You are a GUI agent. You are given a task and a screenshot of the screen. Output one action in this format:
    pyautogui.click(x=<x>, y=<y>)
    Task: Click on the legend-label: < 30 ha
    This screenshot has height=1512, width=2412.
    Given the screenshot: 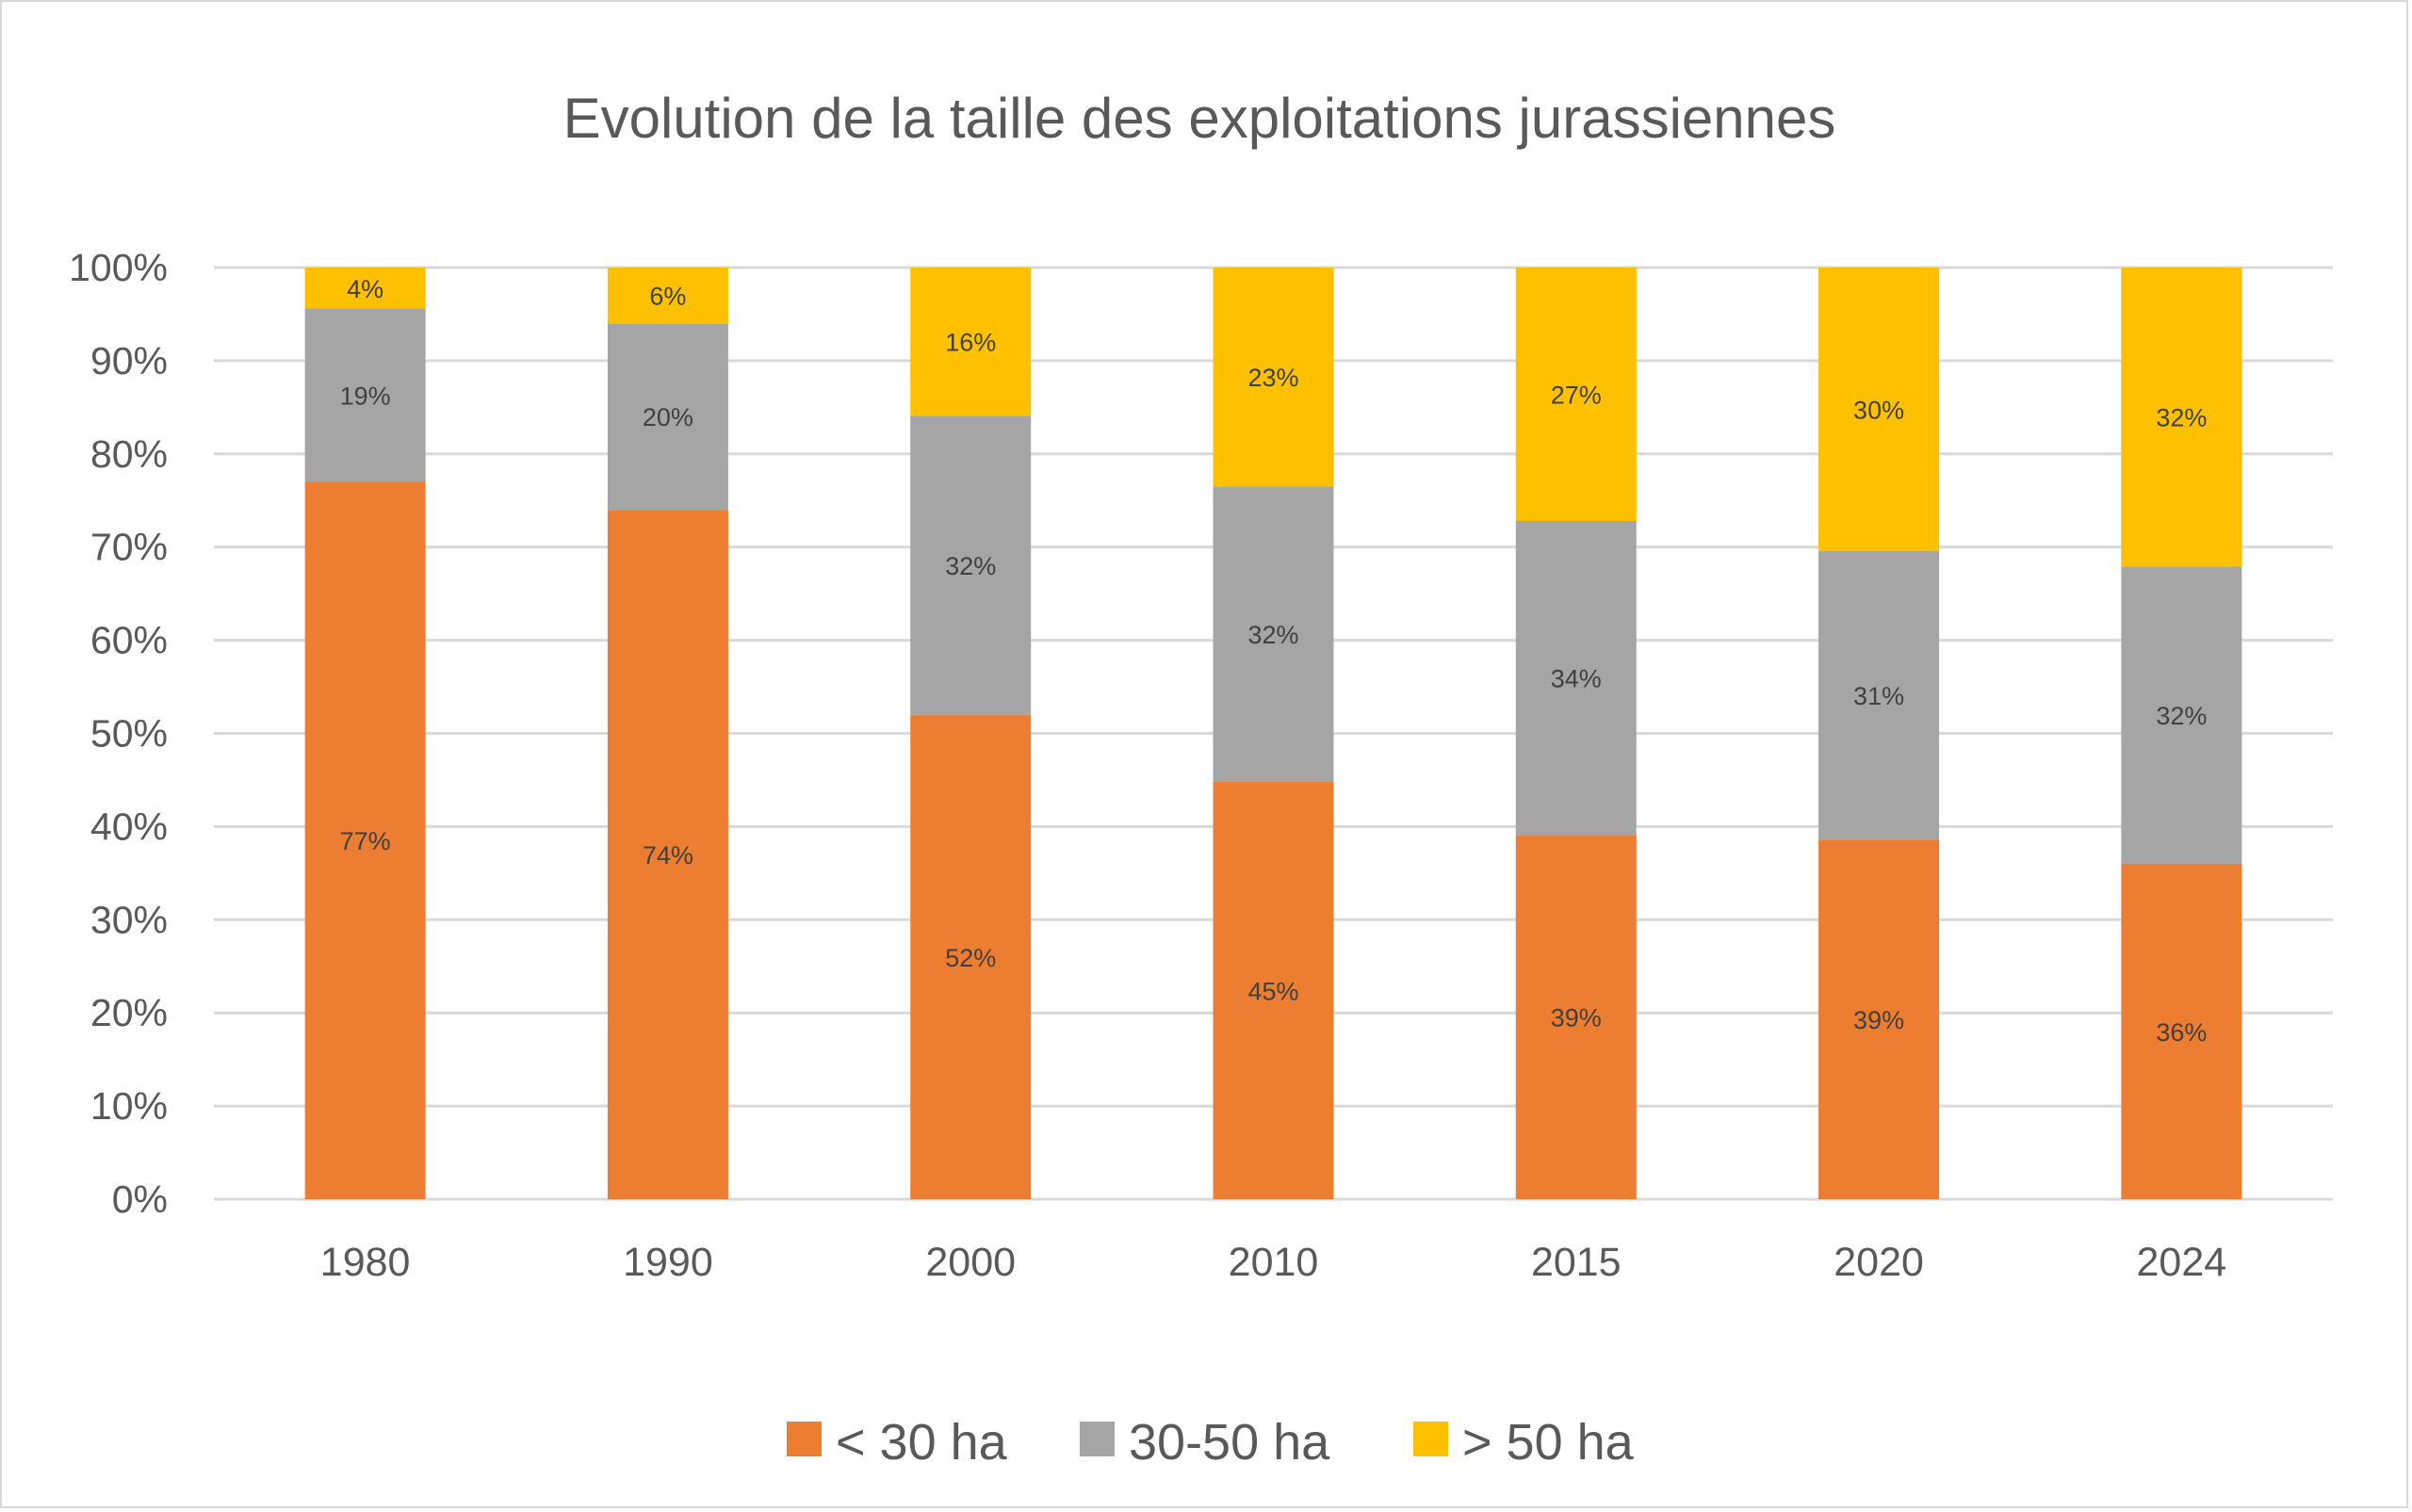 What is the action you would take?
    pyautogui.click(x=922, y=1442)
    